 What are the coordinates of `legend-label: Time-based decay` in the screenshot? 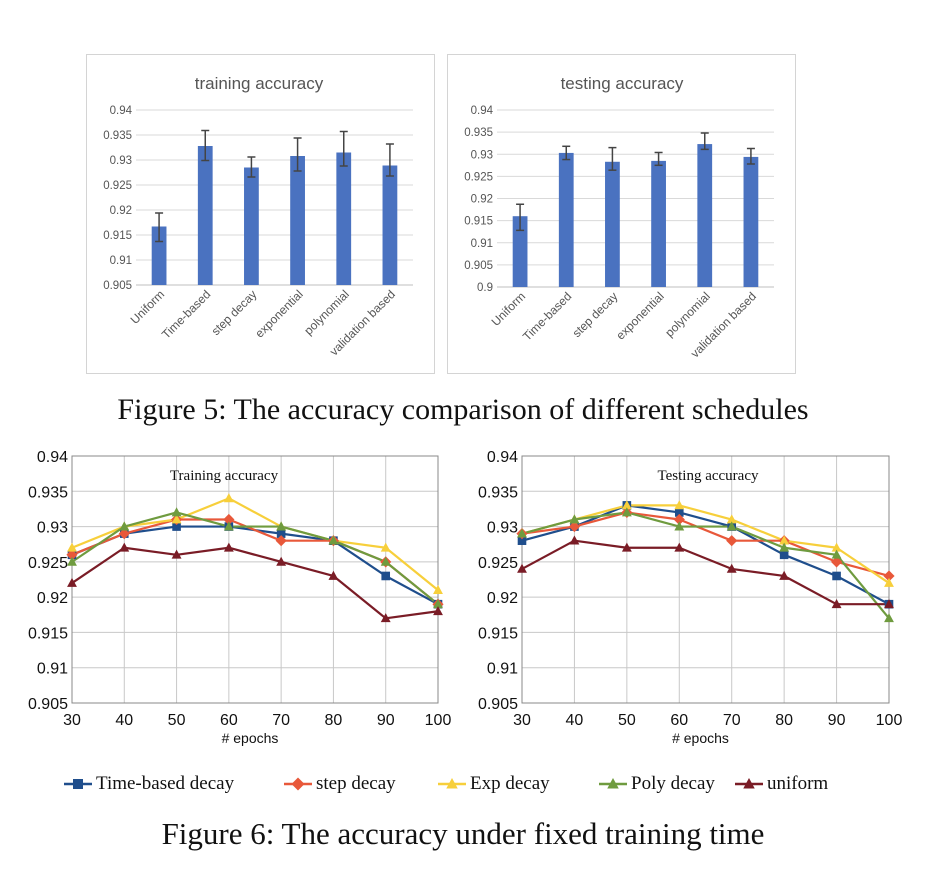 It's located at (165, 783).